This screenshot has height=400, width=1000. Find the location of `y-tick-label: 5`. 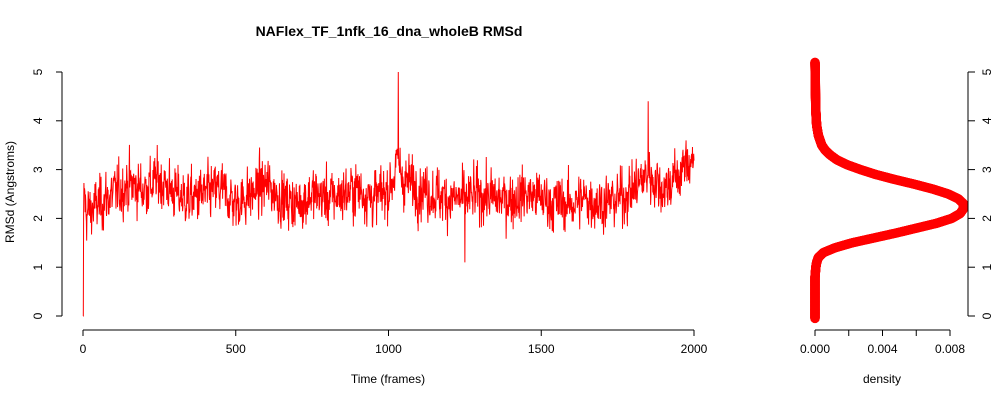

y-tick-label: 5 is located at coordinates (38, 71).